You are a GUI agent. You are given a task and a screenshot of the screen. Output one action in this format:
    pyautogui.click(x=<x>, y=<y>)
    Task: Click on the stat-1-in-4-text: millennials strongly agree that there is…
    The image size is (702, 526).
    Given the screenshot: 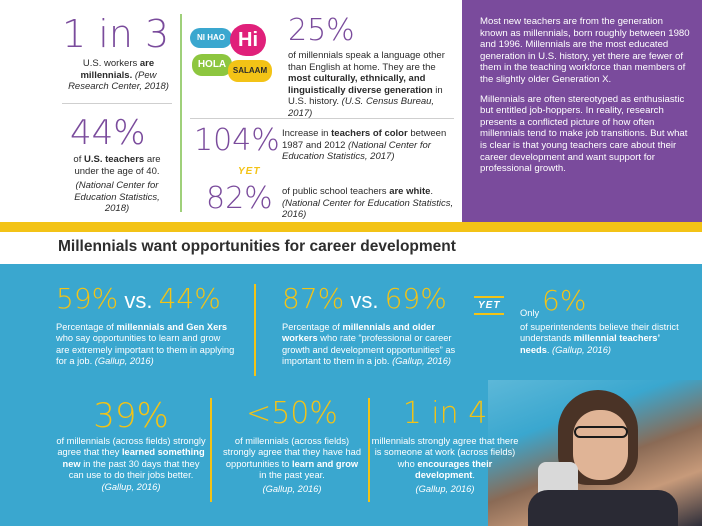 What is the action you would take?
    pyautogui.click(x=445, y=465)
    